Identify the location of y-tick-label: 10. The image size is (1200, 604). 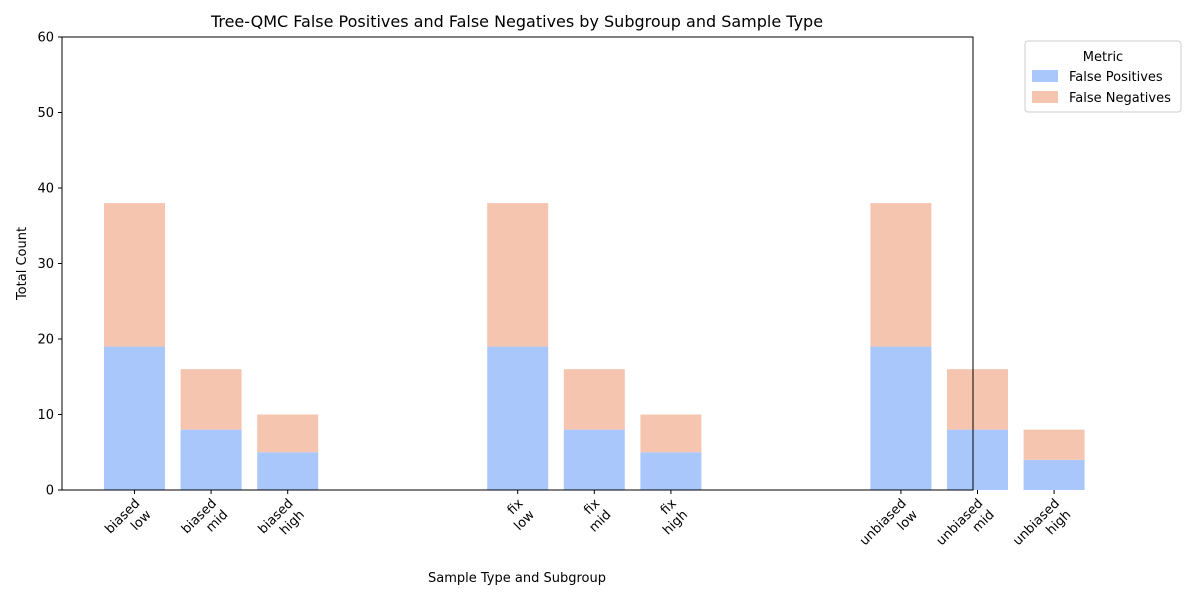
(45, 415).